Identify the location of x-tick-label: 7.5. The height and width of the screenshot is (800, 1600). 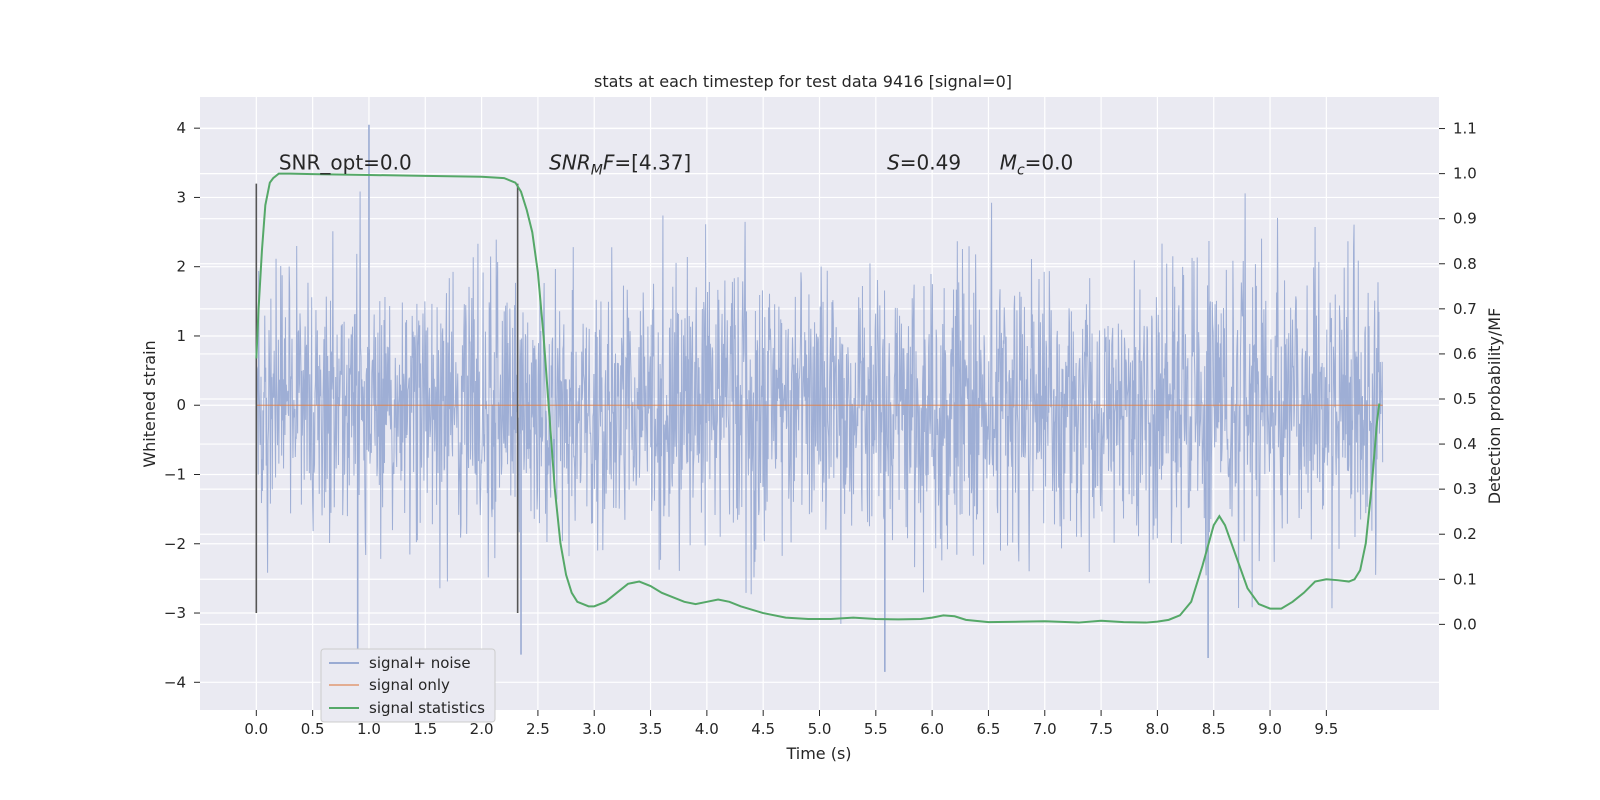
(1101, 729).